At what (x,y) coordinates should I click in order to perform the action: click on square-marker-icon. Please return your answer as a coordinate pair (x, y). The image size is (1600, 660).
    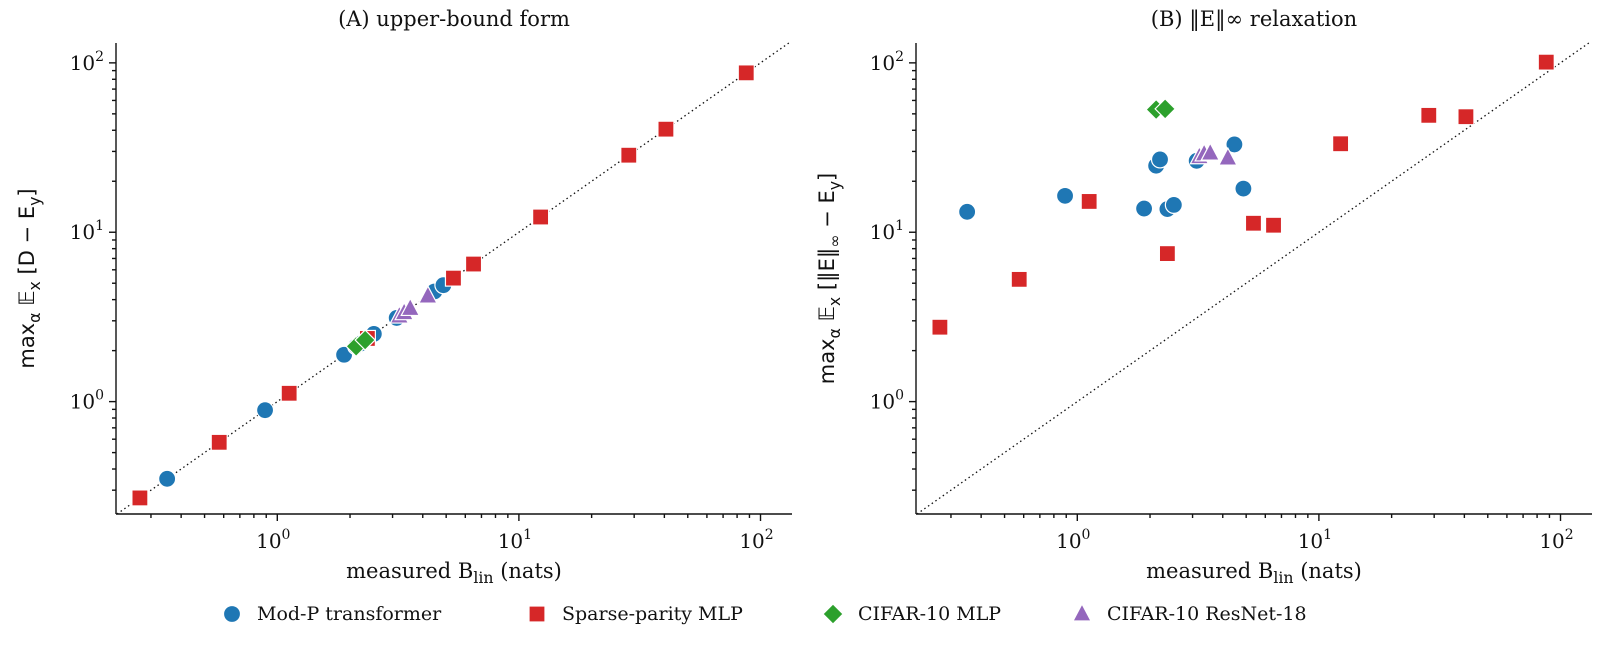
    Looking at the image, I should click on (537, 614).